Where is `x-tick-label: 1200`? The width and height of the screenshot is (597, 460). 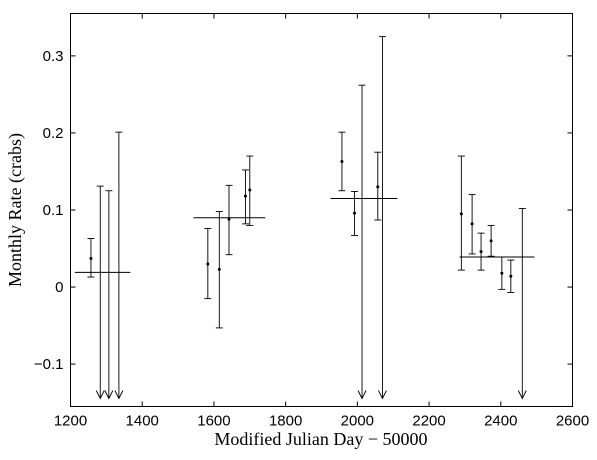 x-tick-label: 1200 is located at coordinates (70, 421).